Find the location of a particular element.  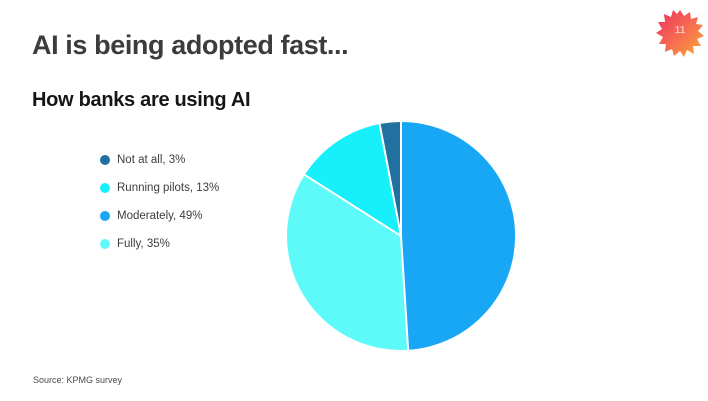

brand-logo-splat: 11 is located at coordinates (680, 33).